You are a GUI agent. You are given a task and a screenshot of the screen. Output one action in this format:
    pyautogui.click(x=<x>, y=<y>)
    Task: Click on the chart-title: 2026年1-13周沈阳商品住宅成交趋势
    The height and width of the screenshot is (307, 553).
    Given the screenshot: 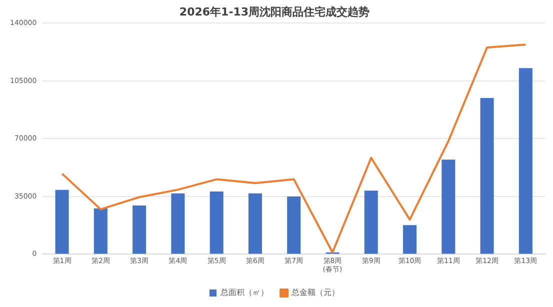 What is the action you would take?
    pyautogui.click(x=274, y=11)
    